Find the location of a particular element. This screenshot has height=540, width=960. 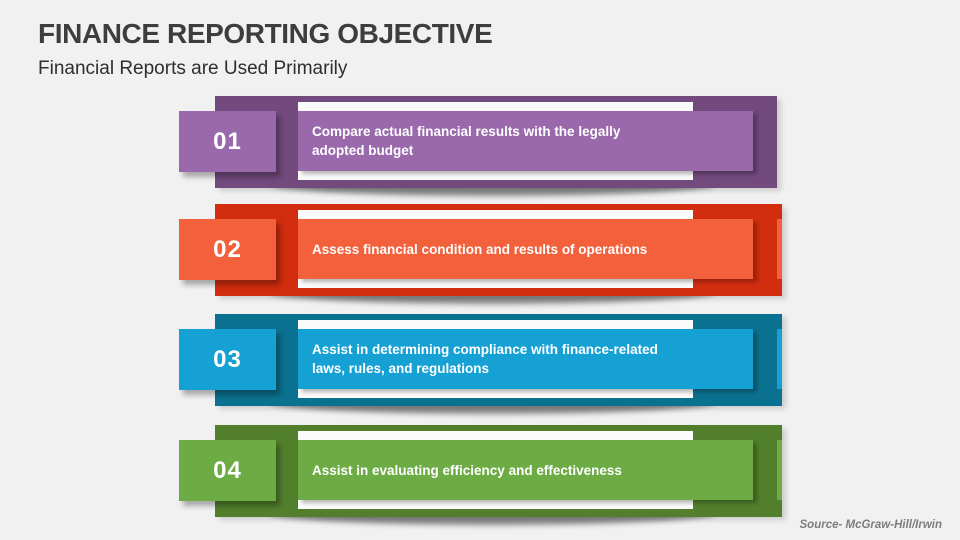

source-credit: Source- McGraw-Hill/Irwin is located at coordinates (871, 525).